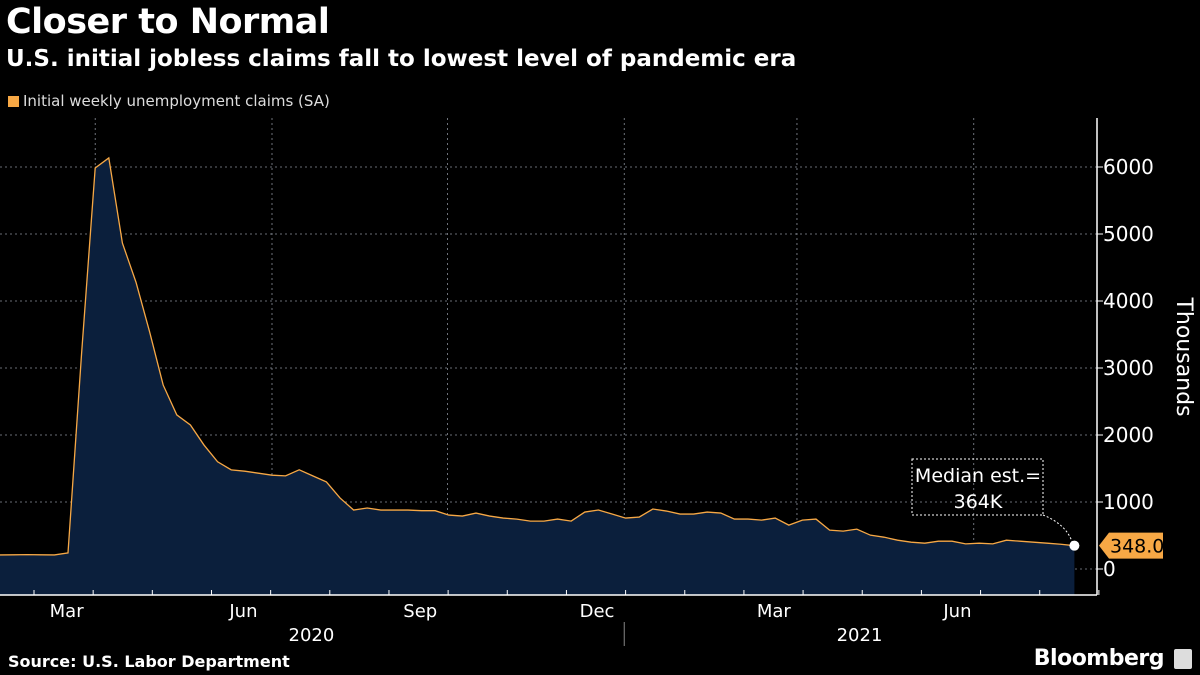 This screenshot has height=675, width=1200. What do you see at coordinates (420, 611) in the screenshot?
I see `x-tick-label: Sep` at bounding box center [420, 611].